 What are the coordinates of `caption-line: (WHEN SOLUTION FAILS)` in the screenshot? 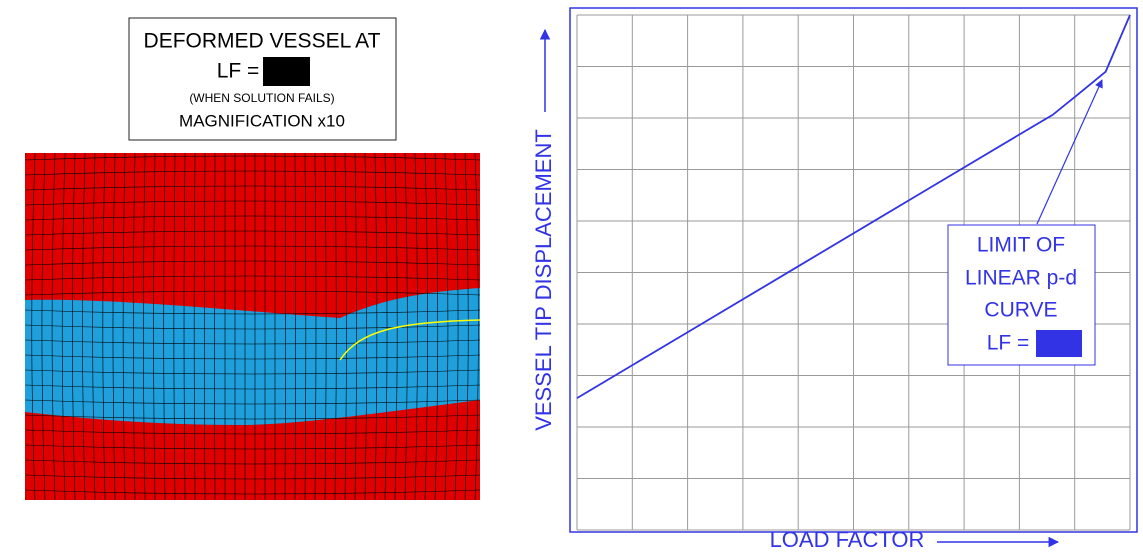 It's located at (261, 98).